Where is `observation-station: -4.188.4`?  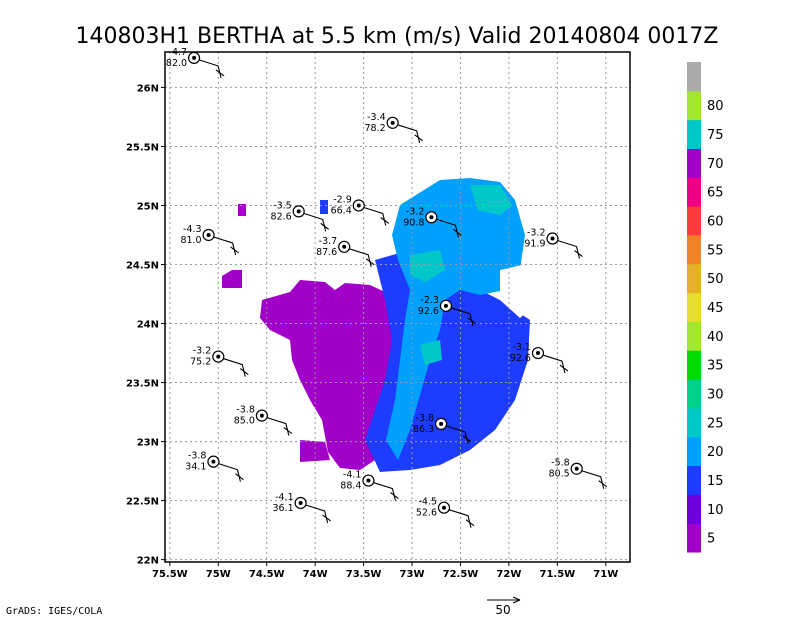 observation-station: -4.188.4 is located at coordinates (369, 485).